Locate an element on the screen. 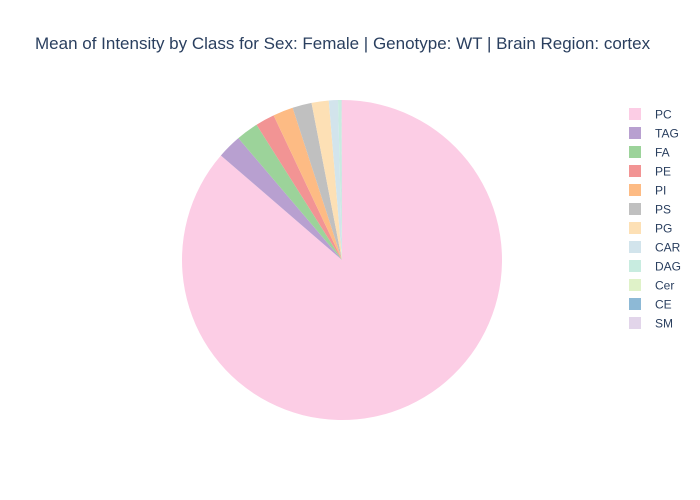 The width and height of the screenshot is (700, 500). pie-slice-pe is located at coordinates (299, 187).